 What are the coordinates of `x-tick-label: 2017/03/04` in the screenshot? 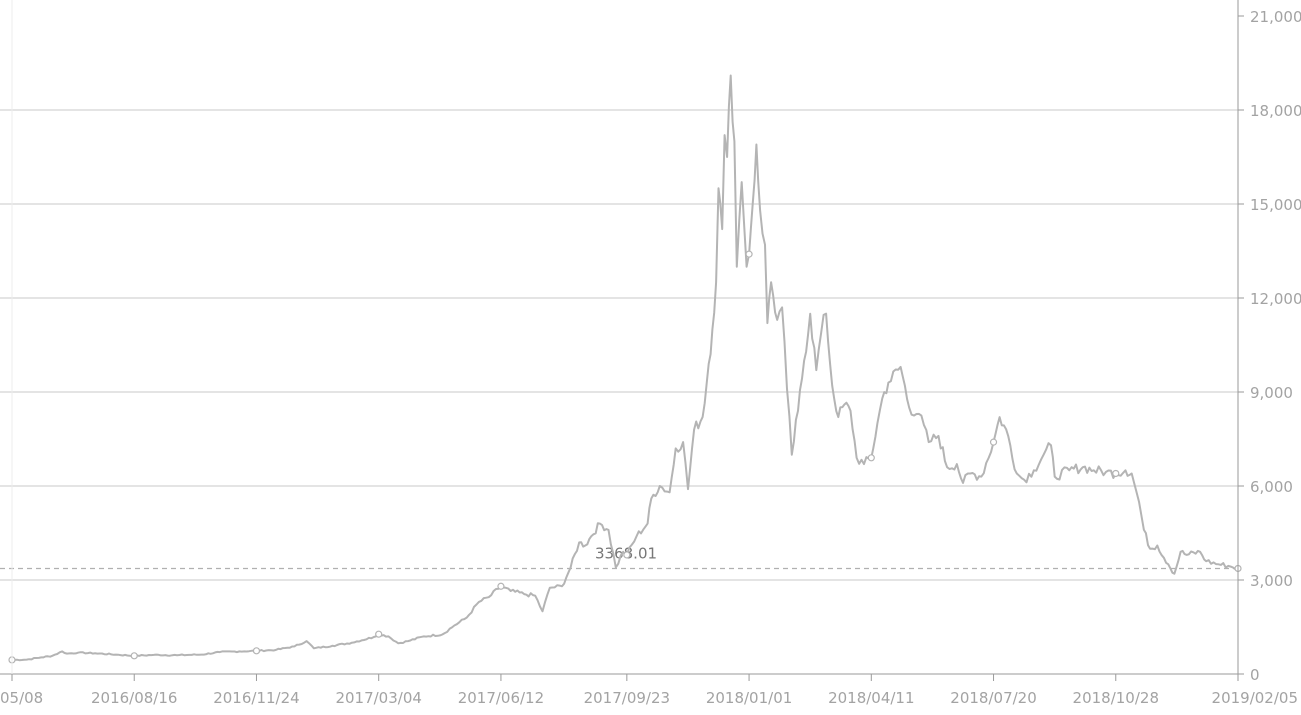 It's located at (378, 698).